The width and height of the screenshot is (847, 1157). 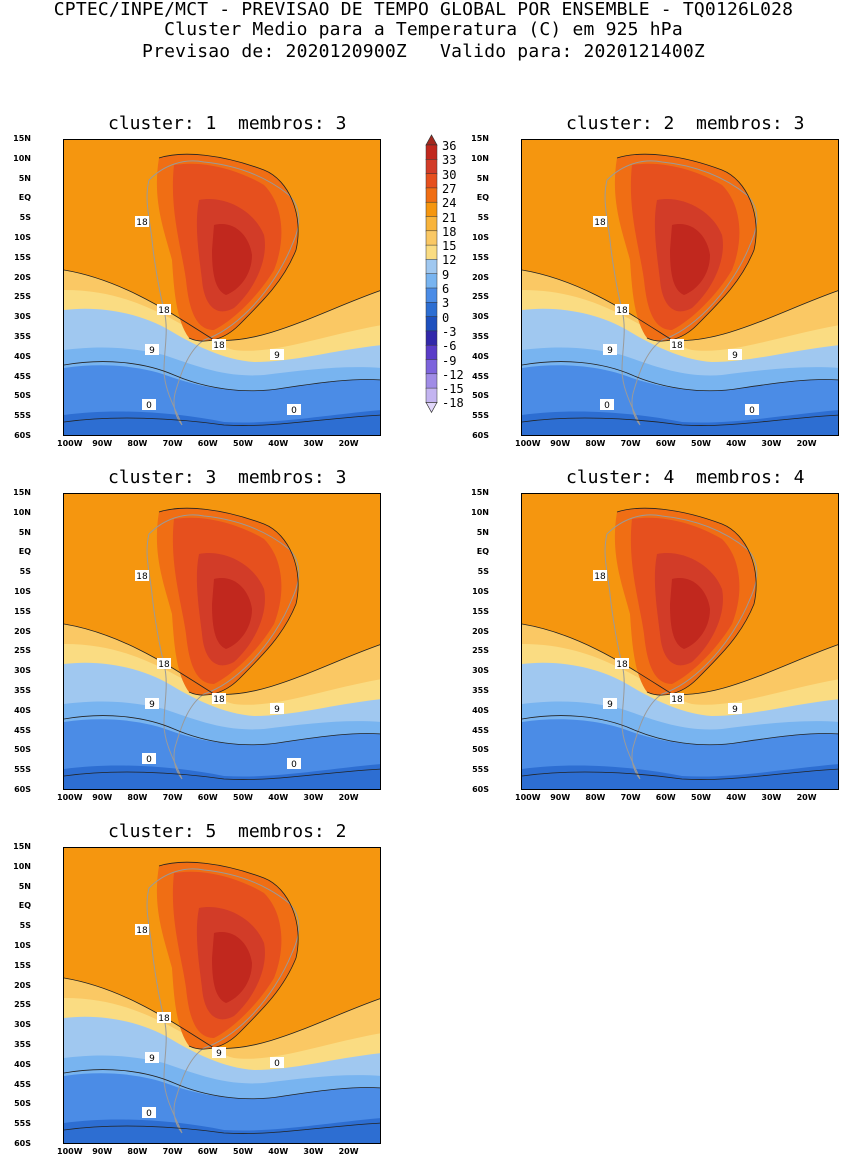 I want to click on colorbar-label: -6, so click(x=449, y=346).